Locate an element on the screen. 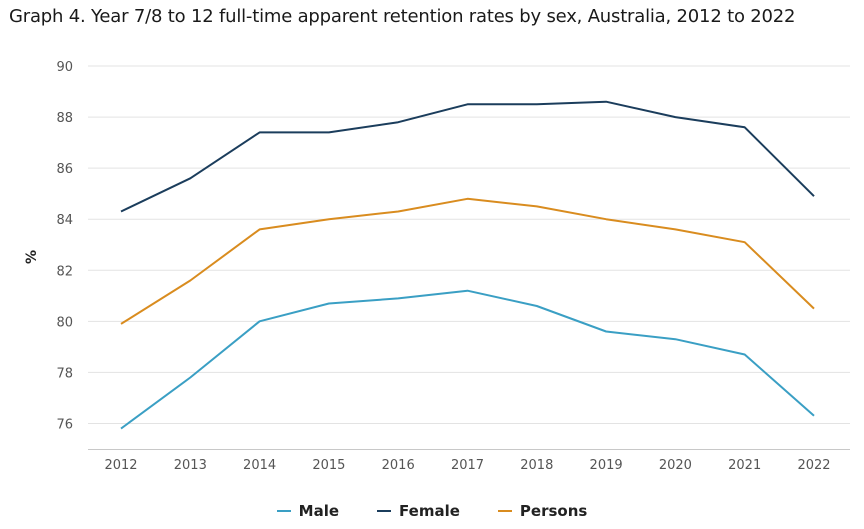 This screenshot has width=864, height=529. y-axis-ticks: 76 78 80 82 84 86 88 90 is located at coordinates (64, 246).